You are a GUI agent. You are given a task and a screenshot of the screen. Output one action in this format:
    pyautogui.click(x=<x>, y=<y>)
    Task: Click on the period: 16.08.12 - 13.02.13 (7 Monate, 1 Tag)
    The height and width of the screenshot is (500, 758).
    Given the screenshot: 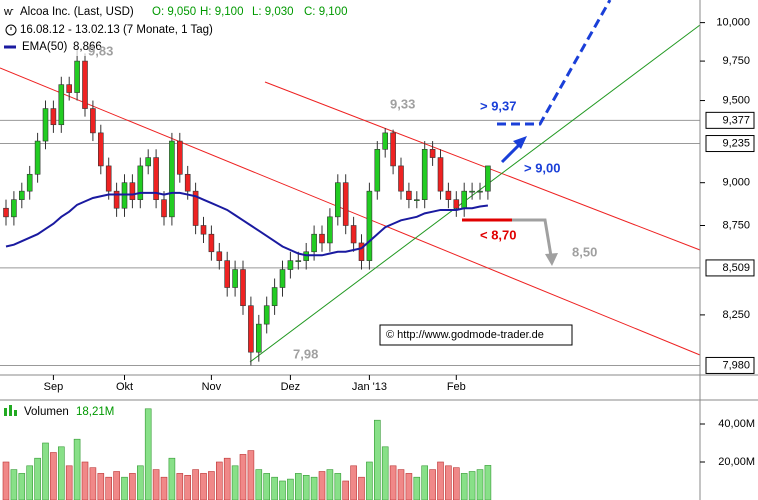 What is the action you would take?
    pyautogui.click(x=116, y=30)
    